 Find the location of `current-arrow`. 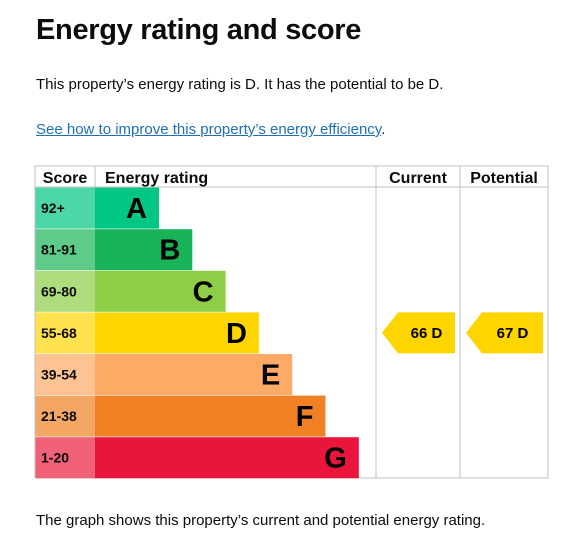

current-arrow is located at coordinates (418, 333).